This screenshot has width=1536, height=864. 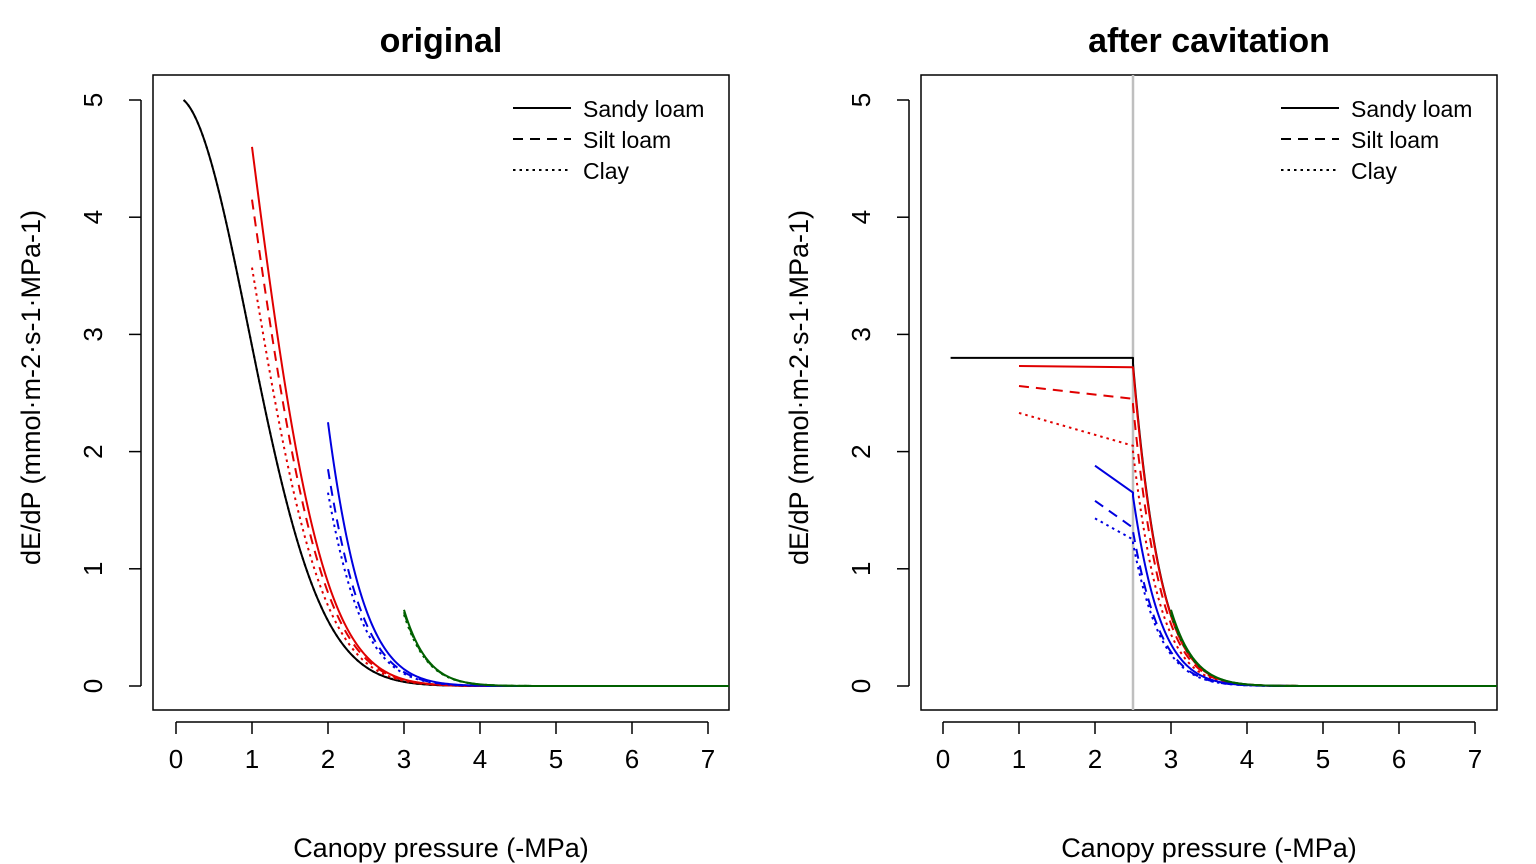 What do you see at coordinates (1209, 41) in the screenshot?
I see `chart-title: after cavitation` at bounding box center [1209, 41].